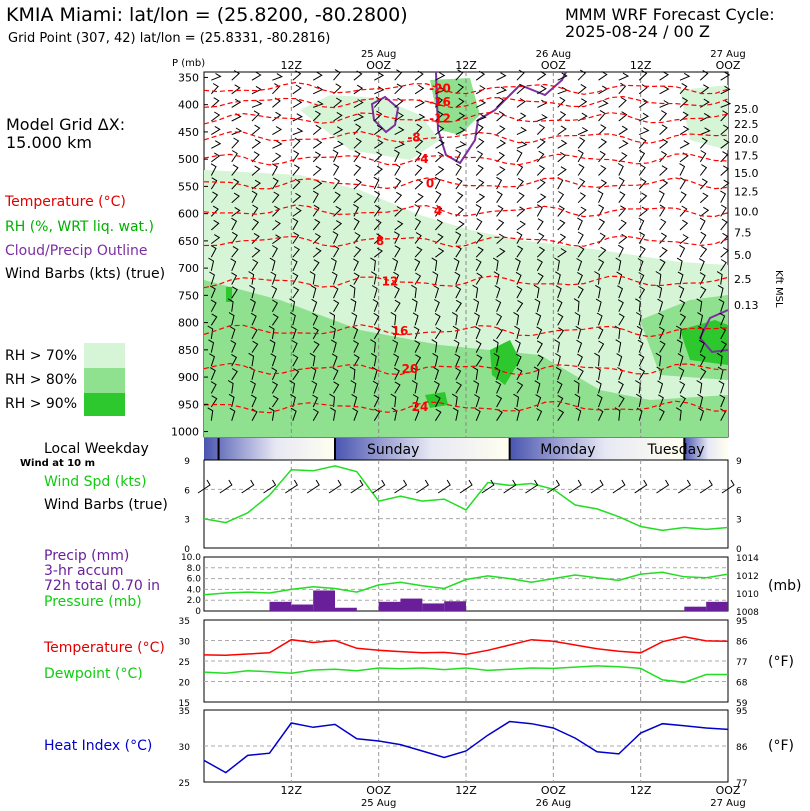 This screenshot has width=810, height=811. I want to click on wind-height-note: Wind at 10 m, so click(58, 463).